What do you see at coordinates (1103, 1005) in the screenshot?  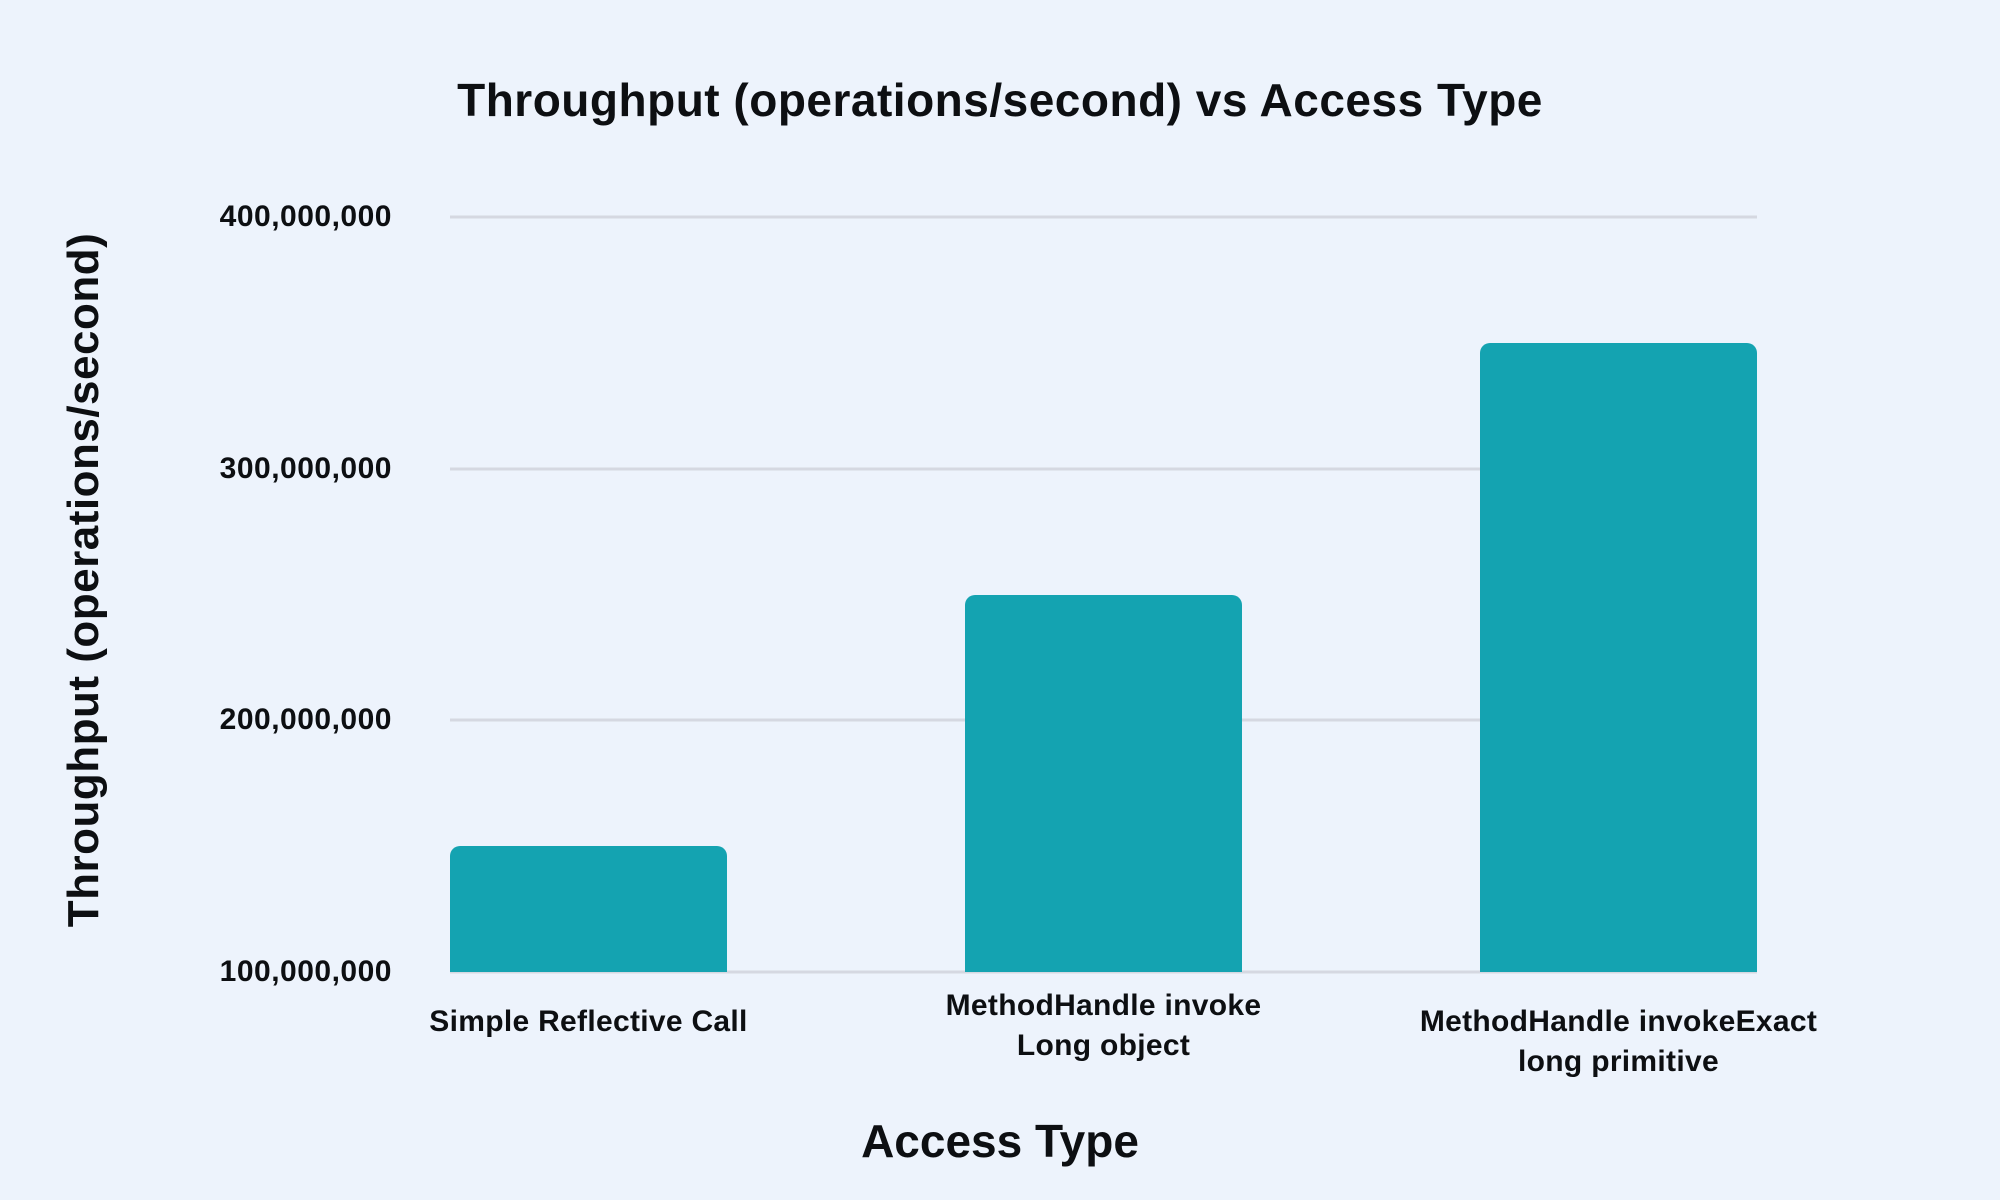 I see `x-tick-label-line: MethodHandle invoke` at bounding box center [1103, 1005].